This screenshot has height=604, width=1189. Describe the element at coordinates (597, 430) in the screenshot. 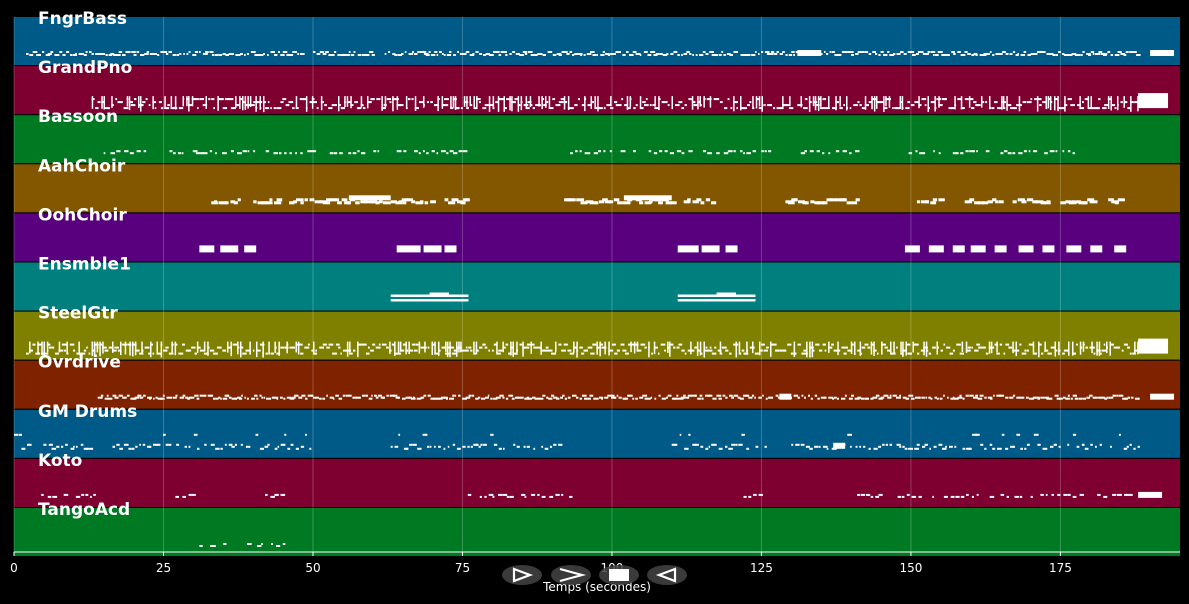

I see `track-lane: GM Drums` at that location.